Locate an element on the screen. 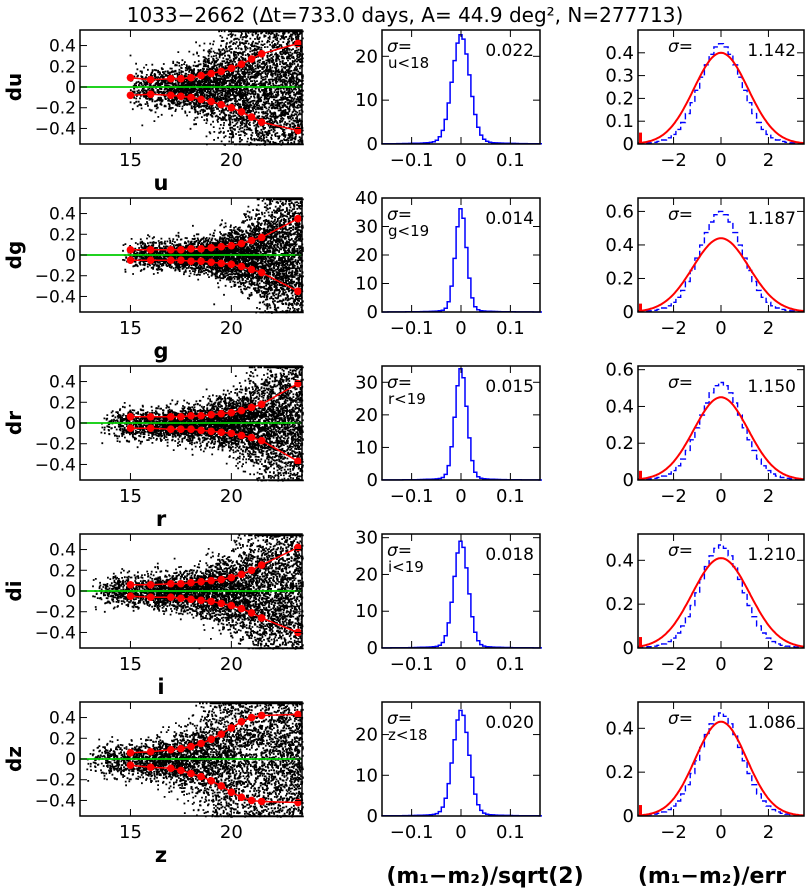  gauss-z-xtick-label-1: 0 is located at coordinates (720, 832).